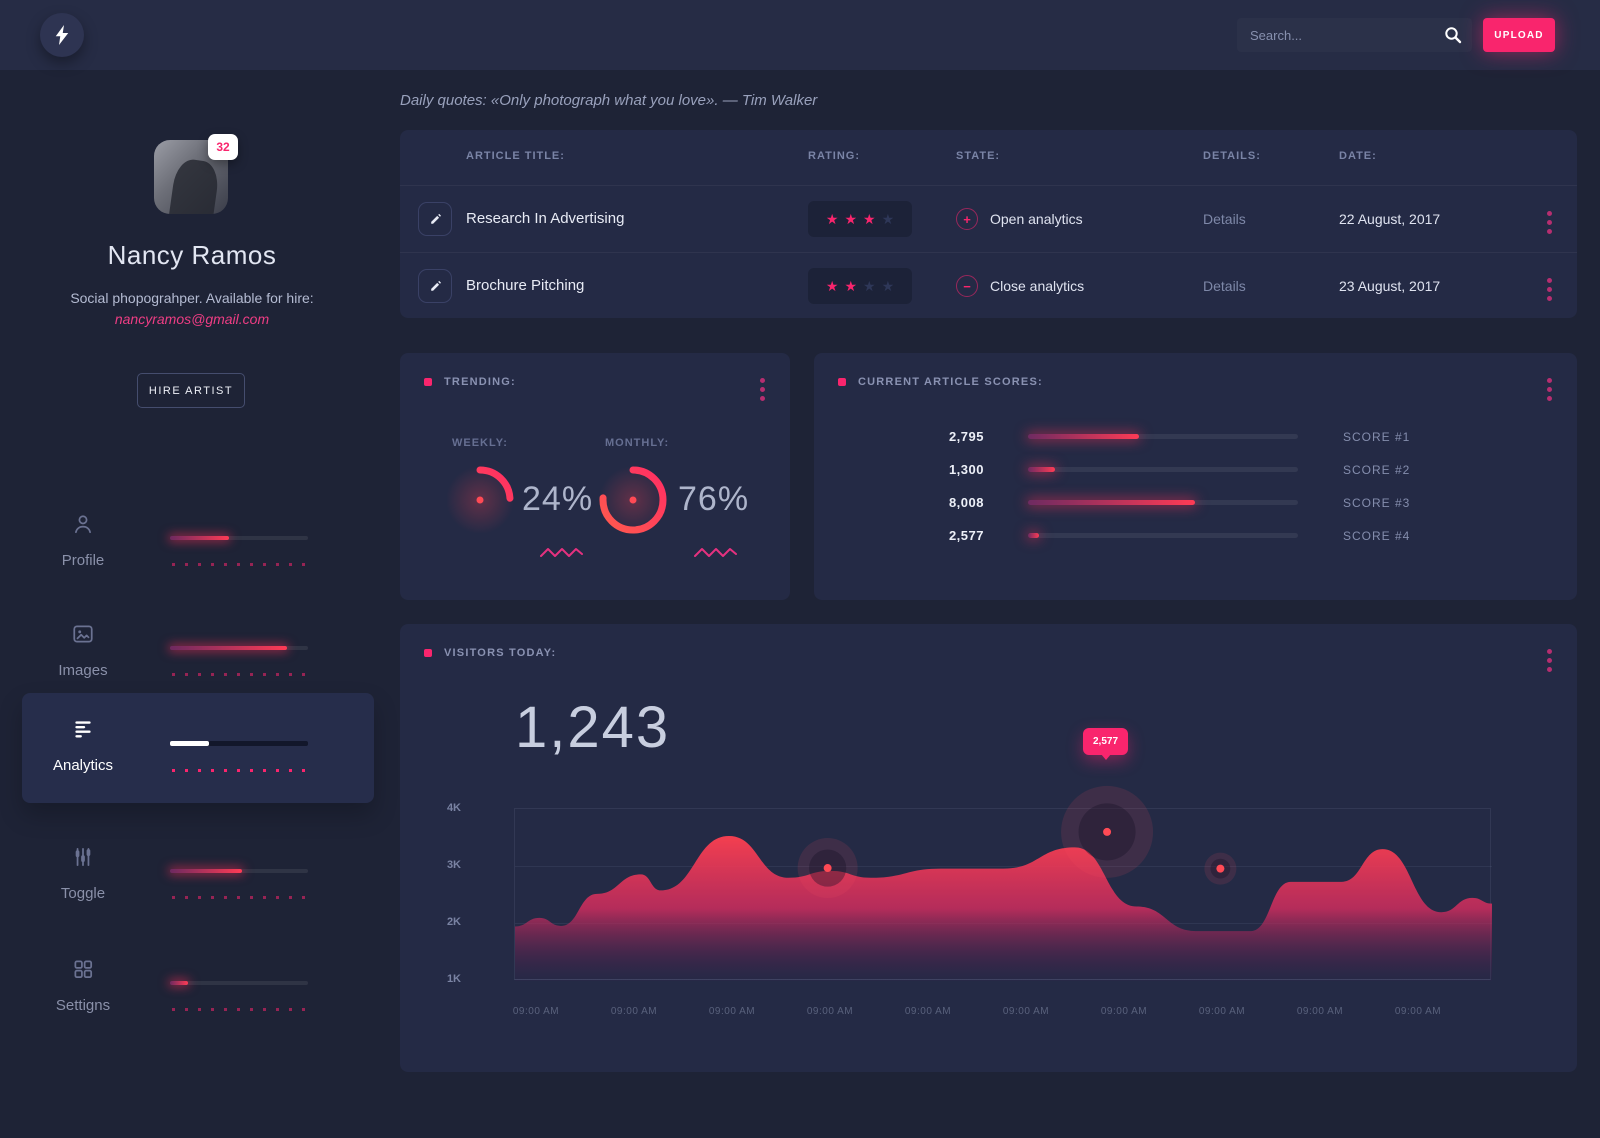 This screenshot has height=1138, width=1600. Describe the element at coordinates (198, 878) in the screenshot. I see `sidebar-item-toggle: Toggle` at that location.